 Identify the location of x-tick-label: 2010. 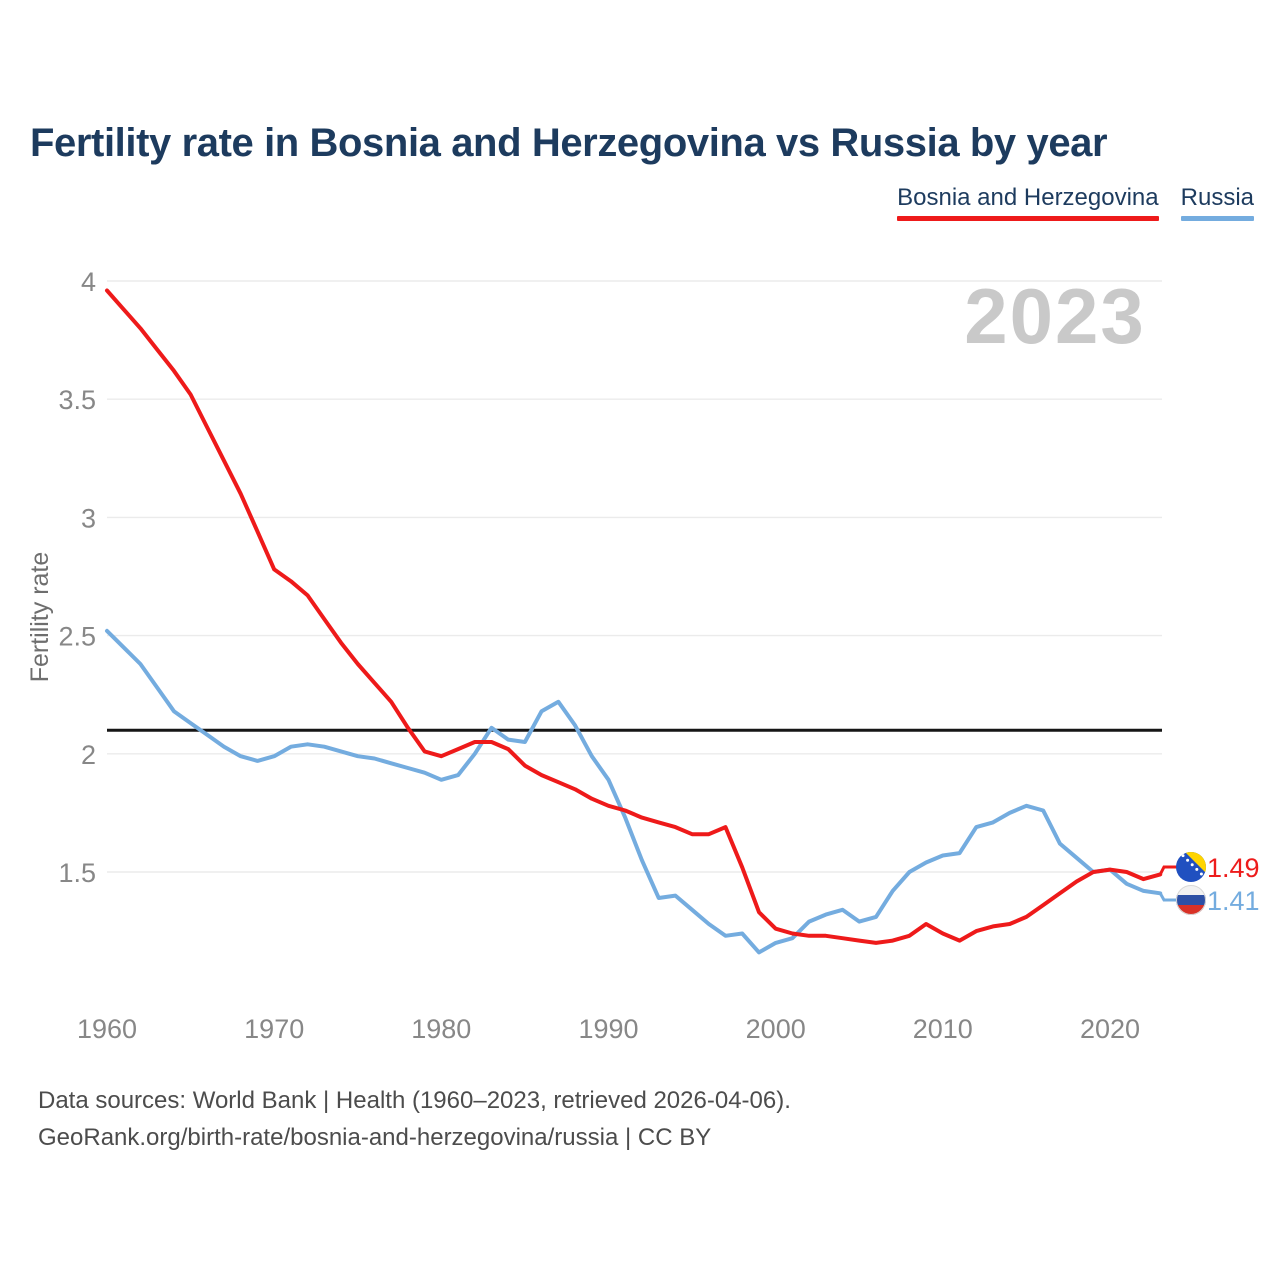
(943, 1029).